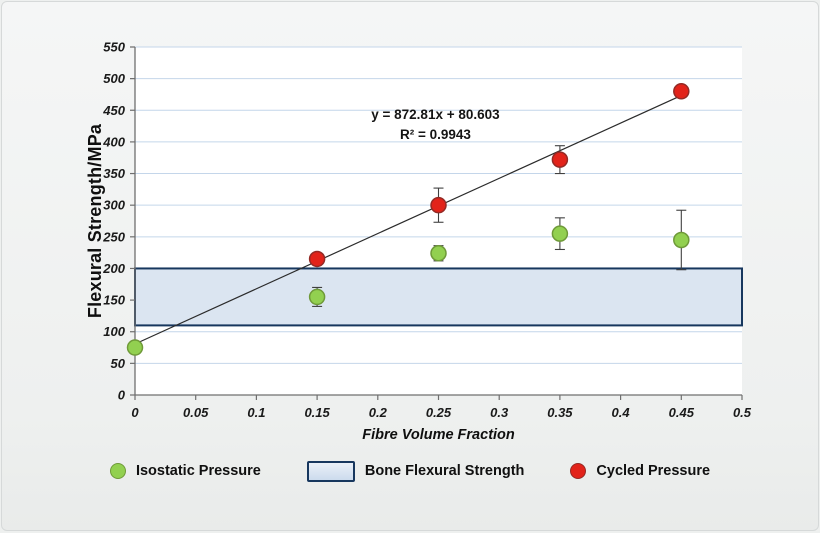  I want to click on y-tick-label: 150, so click(114, 300).